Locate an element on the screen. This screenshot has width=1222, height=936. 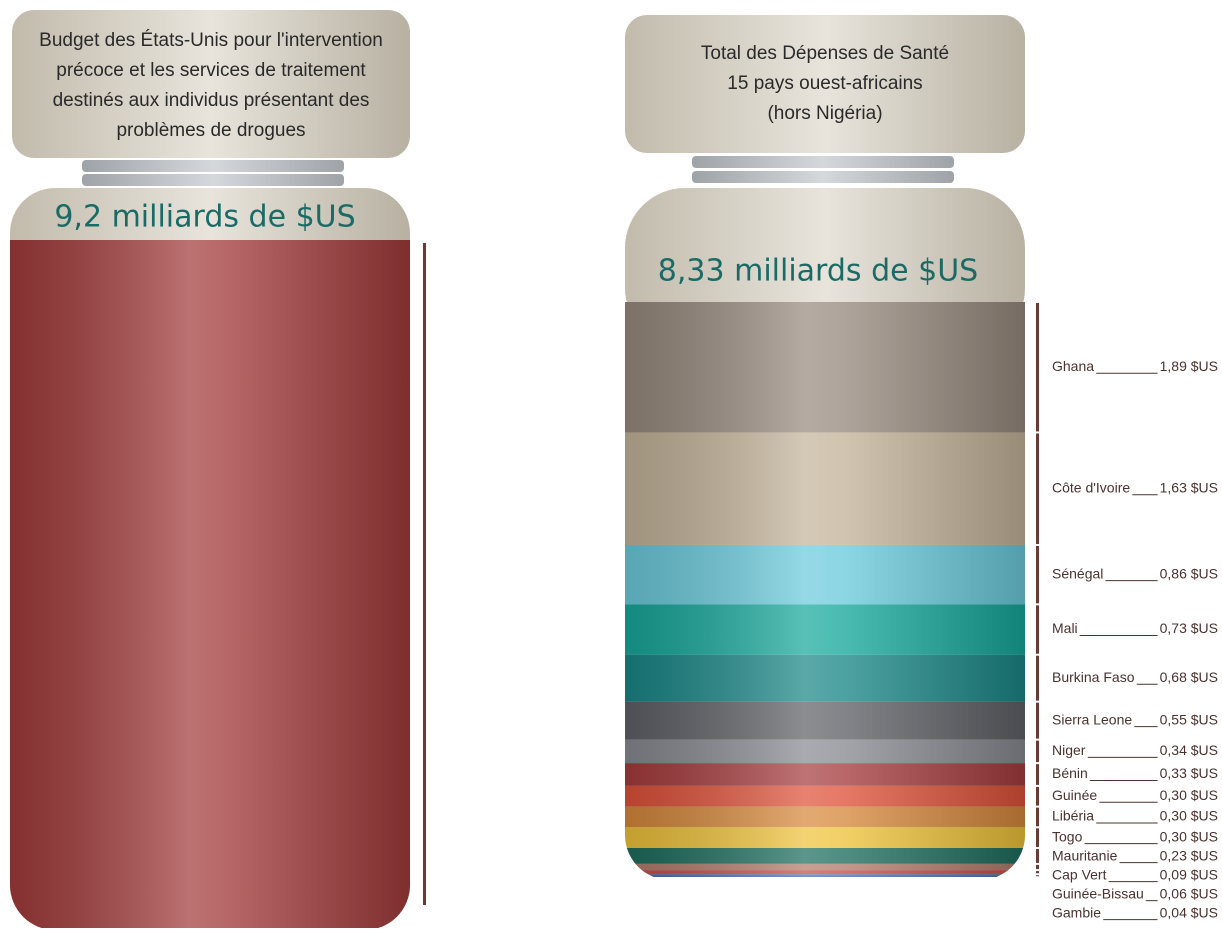
category-label: Guinée-Bissau is located at coordinates (1098, 893).